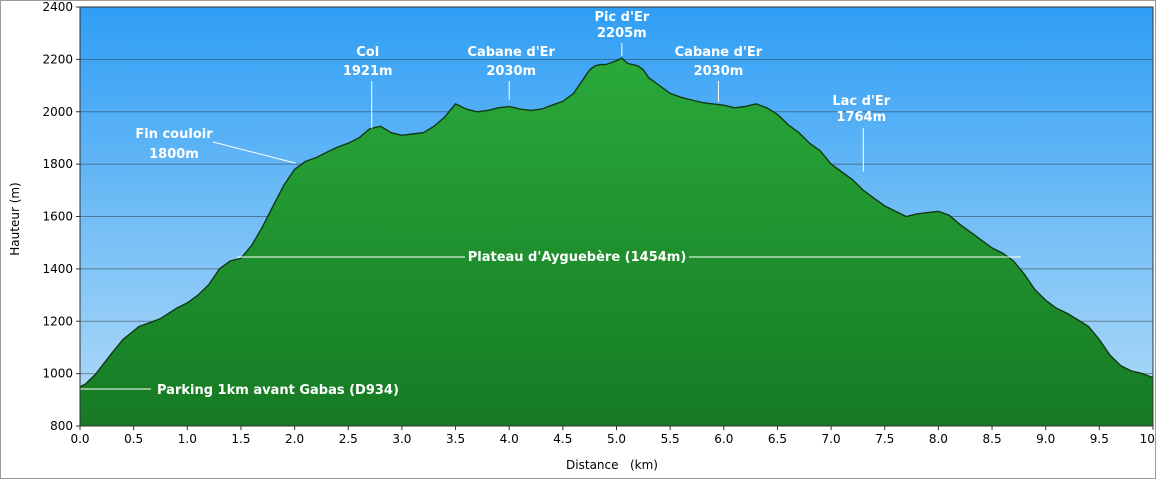 The height and width of the screenshot is (482, 1156). What do you see at coordinates (61, 426) in the screenshot?
I see `y-tick-label: 800` at bounding box center [61, 426].